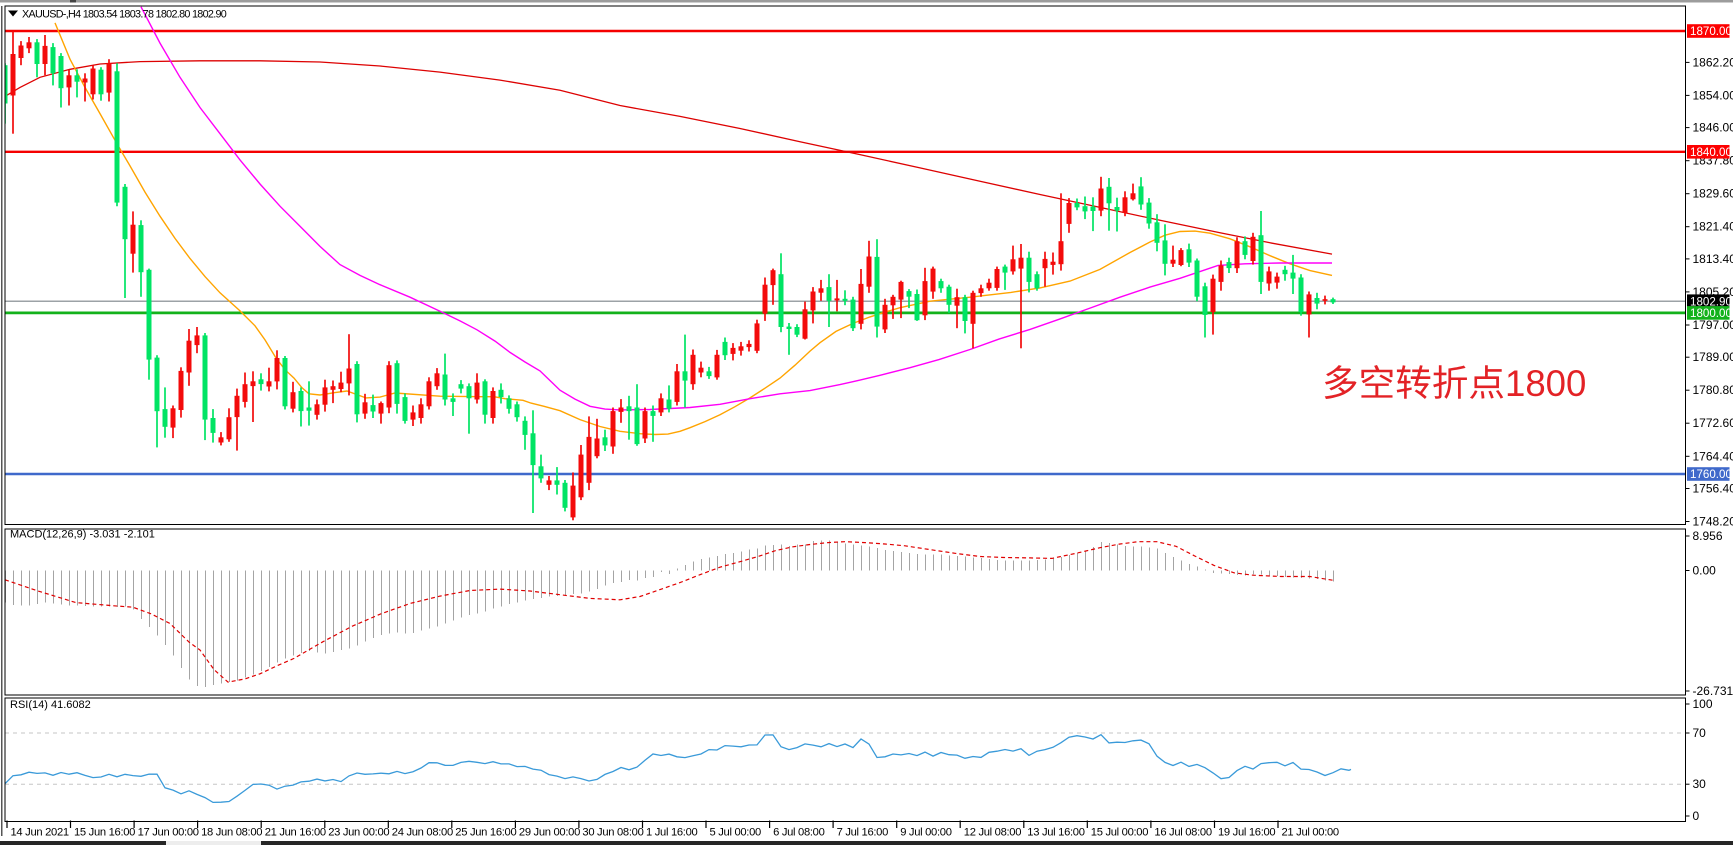  What do you see at coordinates (1700, 784) in the screenshot?
I see `svg-text: 30` at bounding box center [1700, 784].